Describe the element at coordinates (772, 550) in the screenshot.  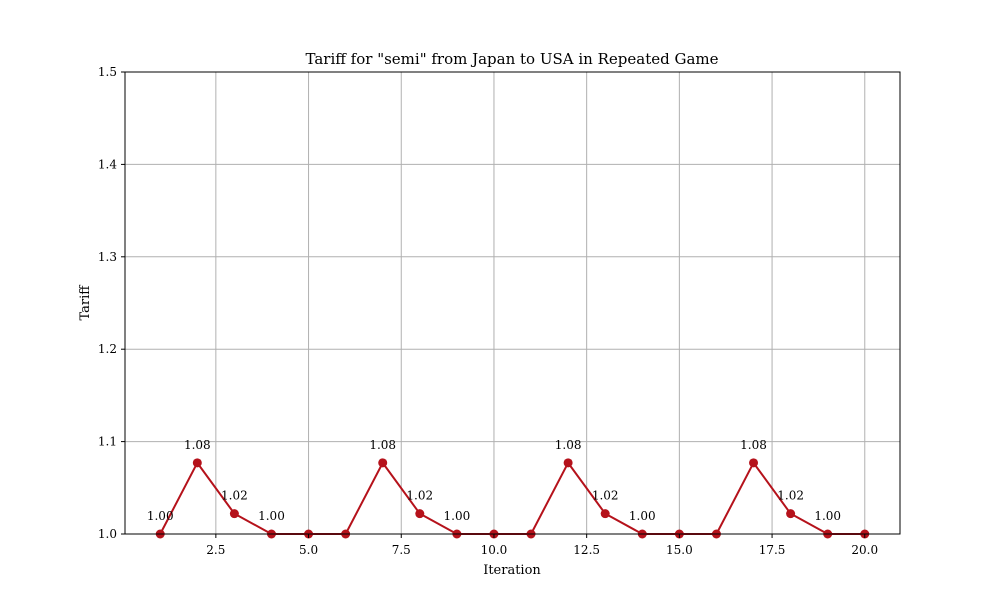
I see `x-tick-label: 17.5` at that location.